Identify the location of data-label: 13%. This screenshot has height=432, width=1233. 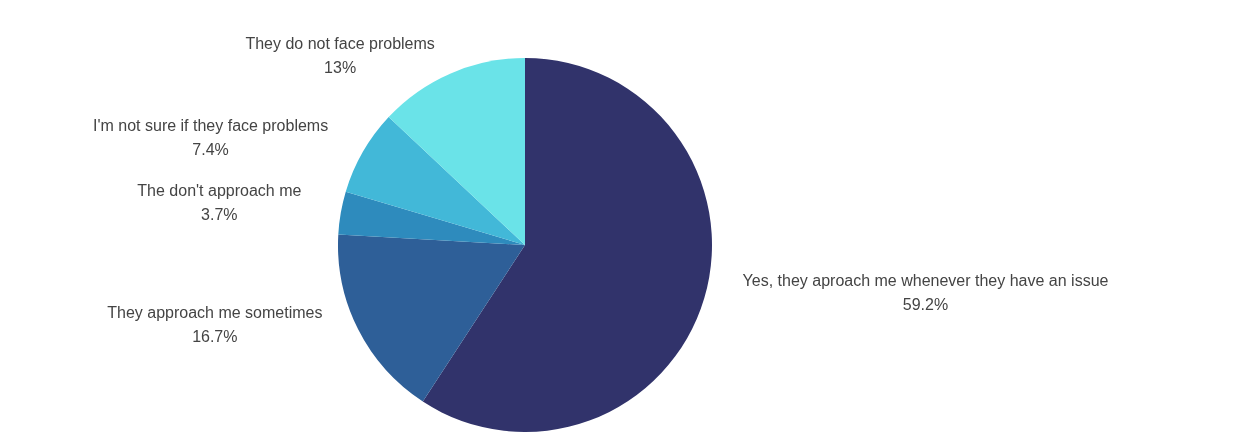
(340, 67).